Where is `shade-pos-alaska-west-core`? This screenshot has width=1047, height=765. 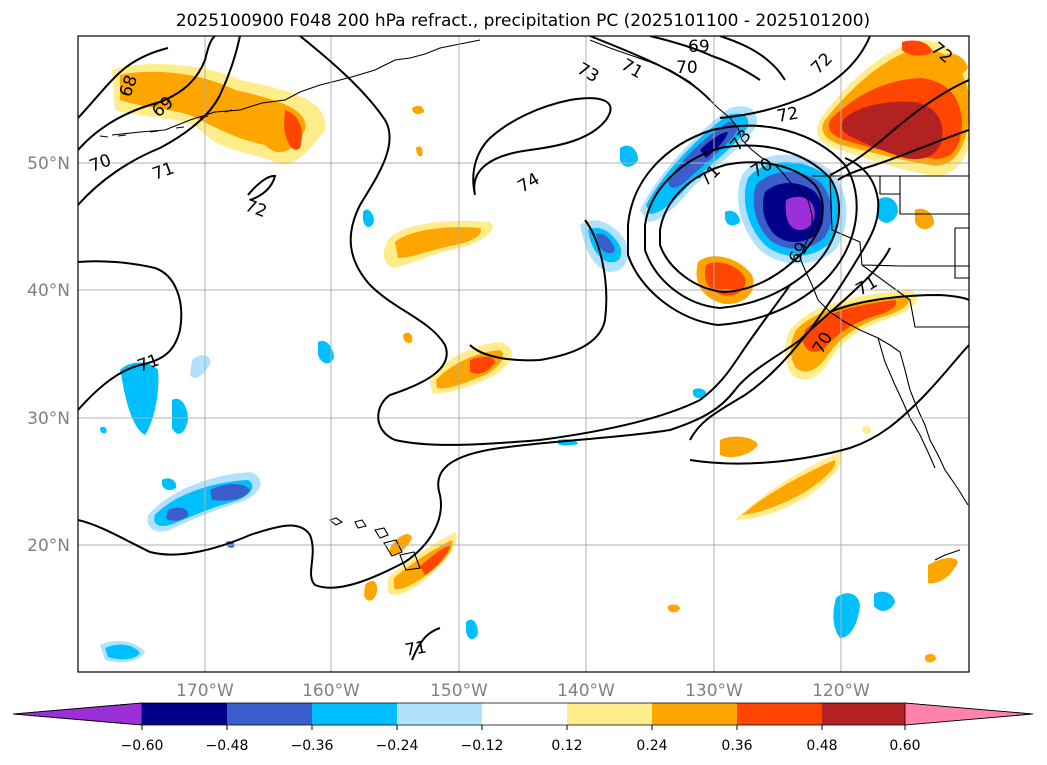
shade-pos-alaska-west-core is located at coordinates (213, 112).